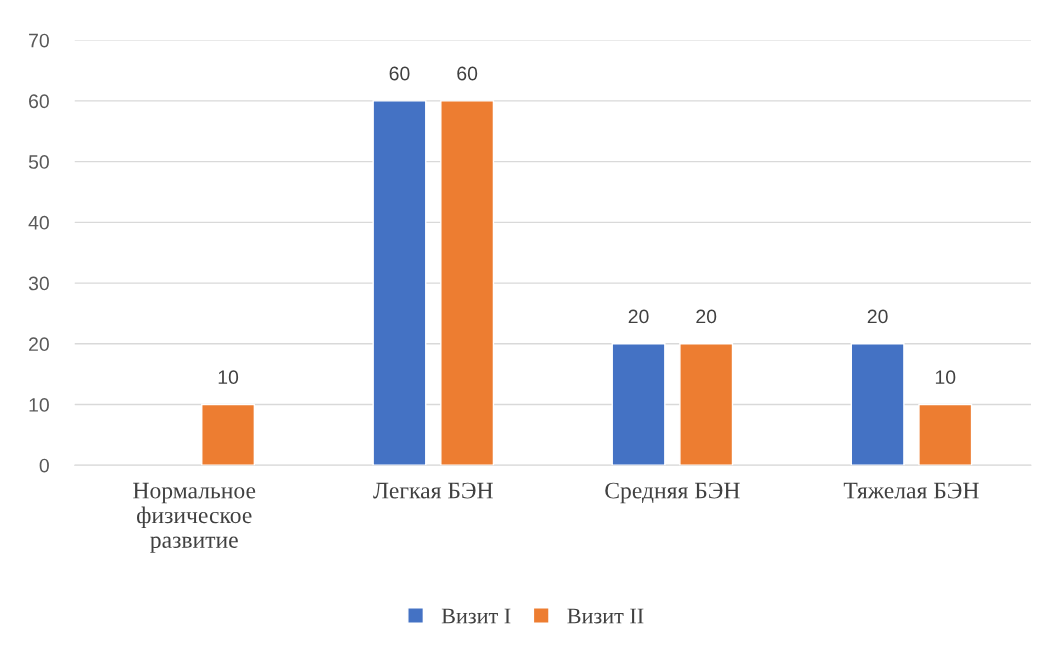 The image size is (1052, 648). Describe the element at coordinates (39, 344) in the screenshot. I see `y-tick-label: 20` at that location.